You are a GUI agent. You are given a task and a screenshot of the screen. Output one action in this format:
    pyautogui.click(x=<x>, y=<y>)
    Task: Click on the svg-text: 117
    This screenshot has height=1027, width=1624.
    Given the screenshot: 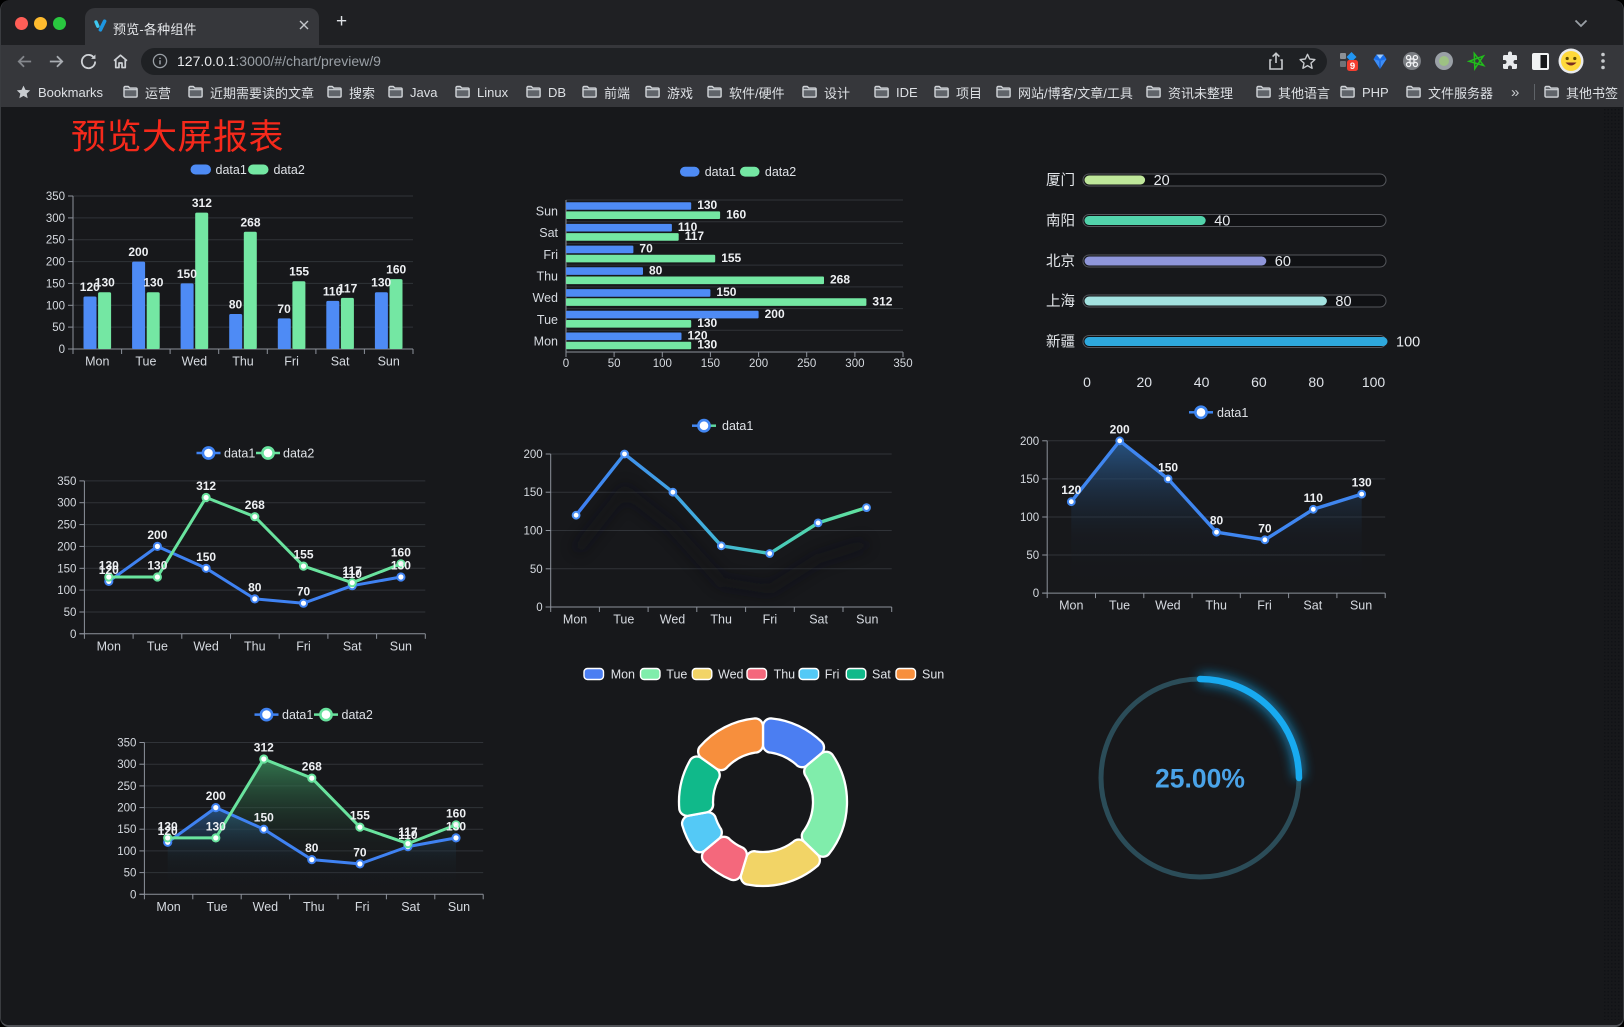 What is the action you would take?
    pyautogui.click(x=348, y=288)
    